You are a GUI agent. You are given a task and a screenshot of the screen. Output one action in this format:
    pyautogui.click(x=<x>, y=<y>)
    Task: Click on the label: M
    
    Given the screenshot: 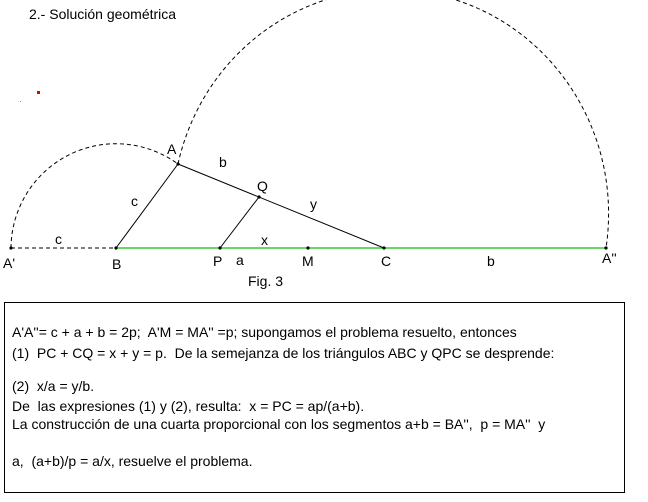 What is the action you would take?
    pyautogui.click(x=308, y=261)
    